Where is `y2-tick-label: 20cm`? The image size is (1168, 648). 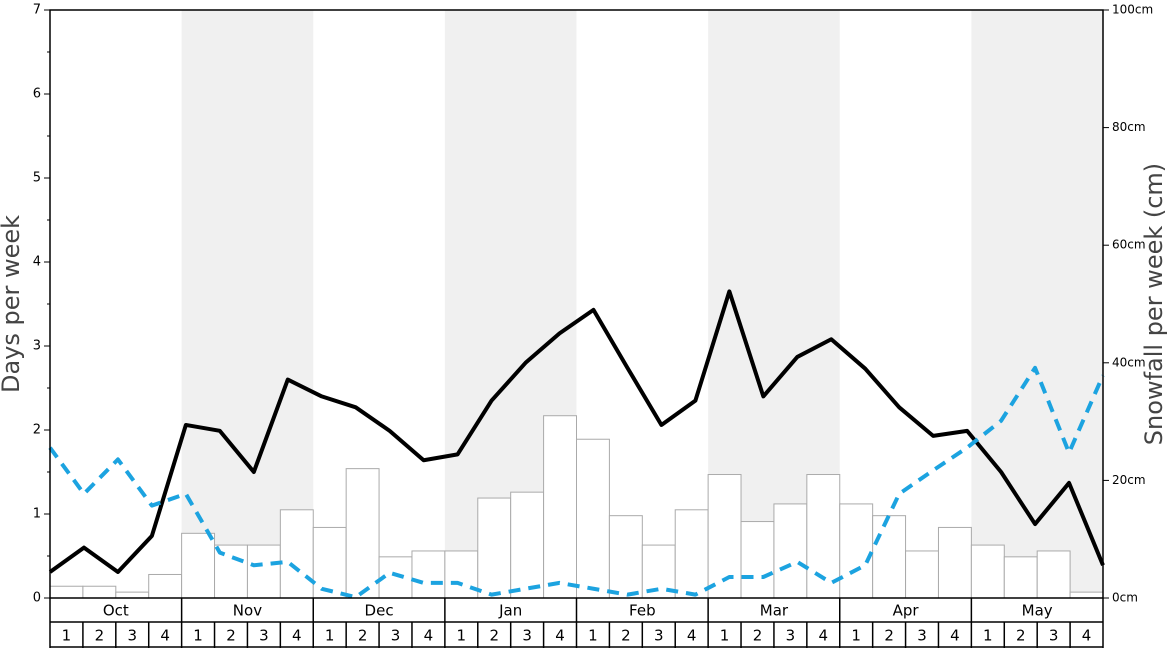
y2-tick-label: 20cm is located at coordinates (1129, 480).